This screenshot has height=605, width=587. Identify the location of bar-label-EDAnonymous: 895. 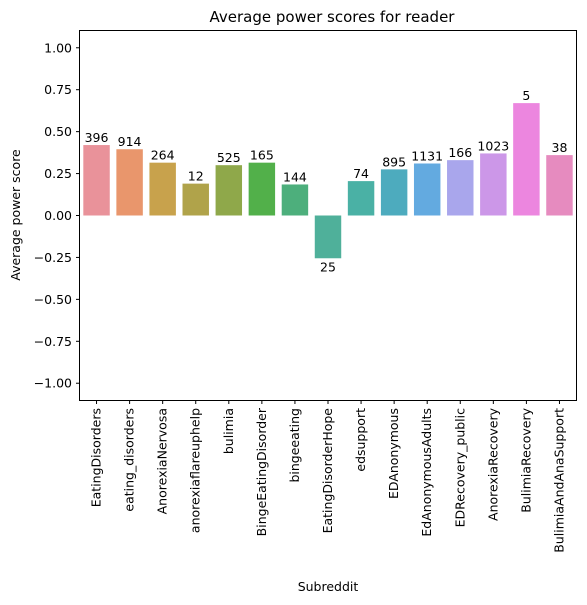
(394, 161).